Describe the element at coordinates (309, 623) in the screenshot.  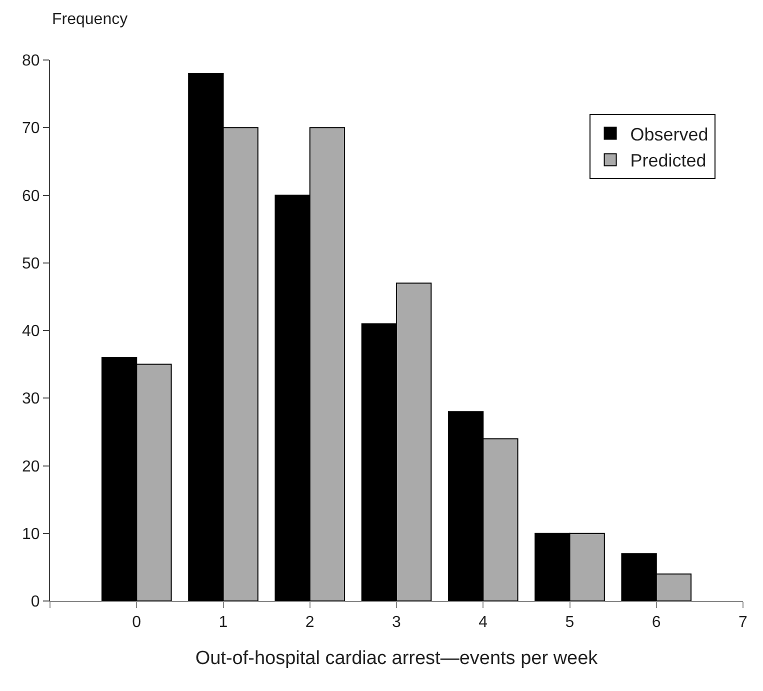
I see `x-tick-label: 2` at that location.